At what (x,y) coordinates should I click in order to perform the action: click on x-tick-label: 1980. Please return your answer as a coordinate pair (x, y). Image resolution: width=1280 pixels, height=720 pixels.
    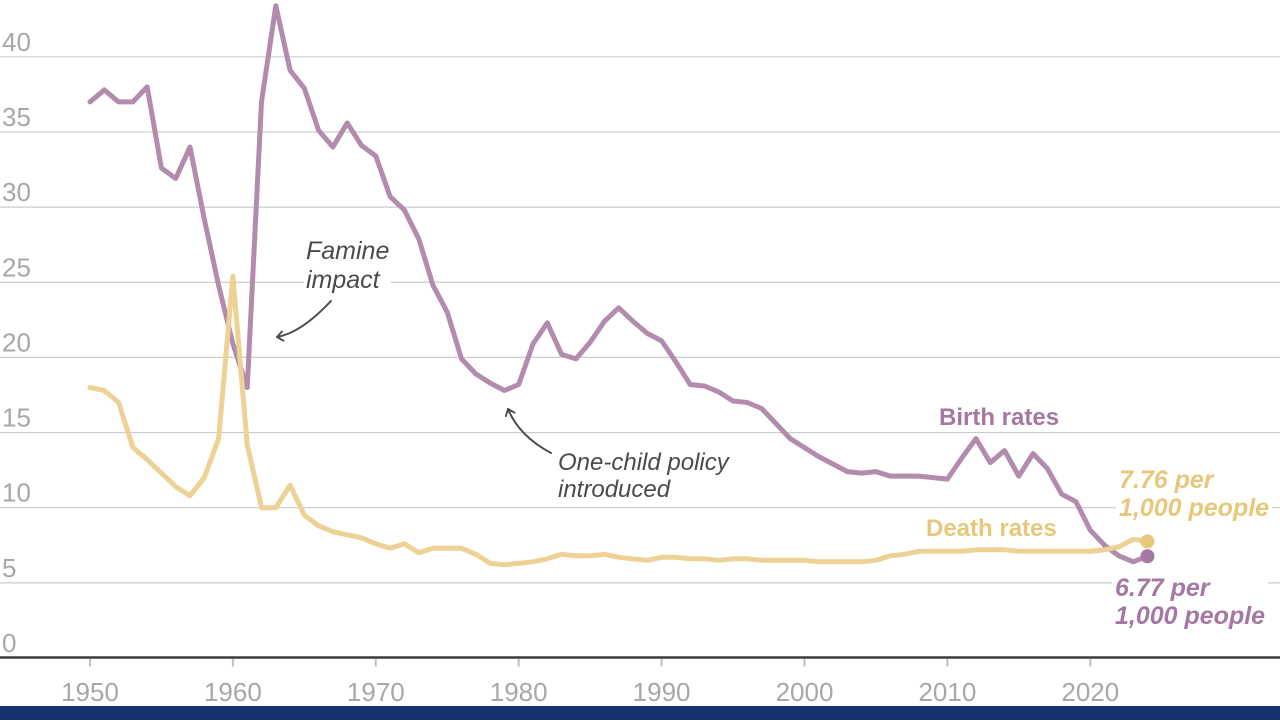
    Looking at the image, I should click on (519, 692).